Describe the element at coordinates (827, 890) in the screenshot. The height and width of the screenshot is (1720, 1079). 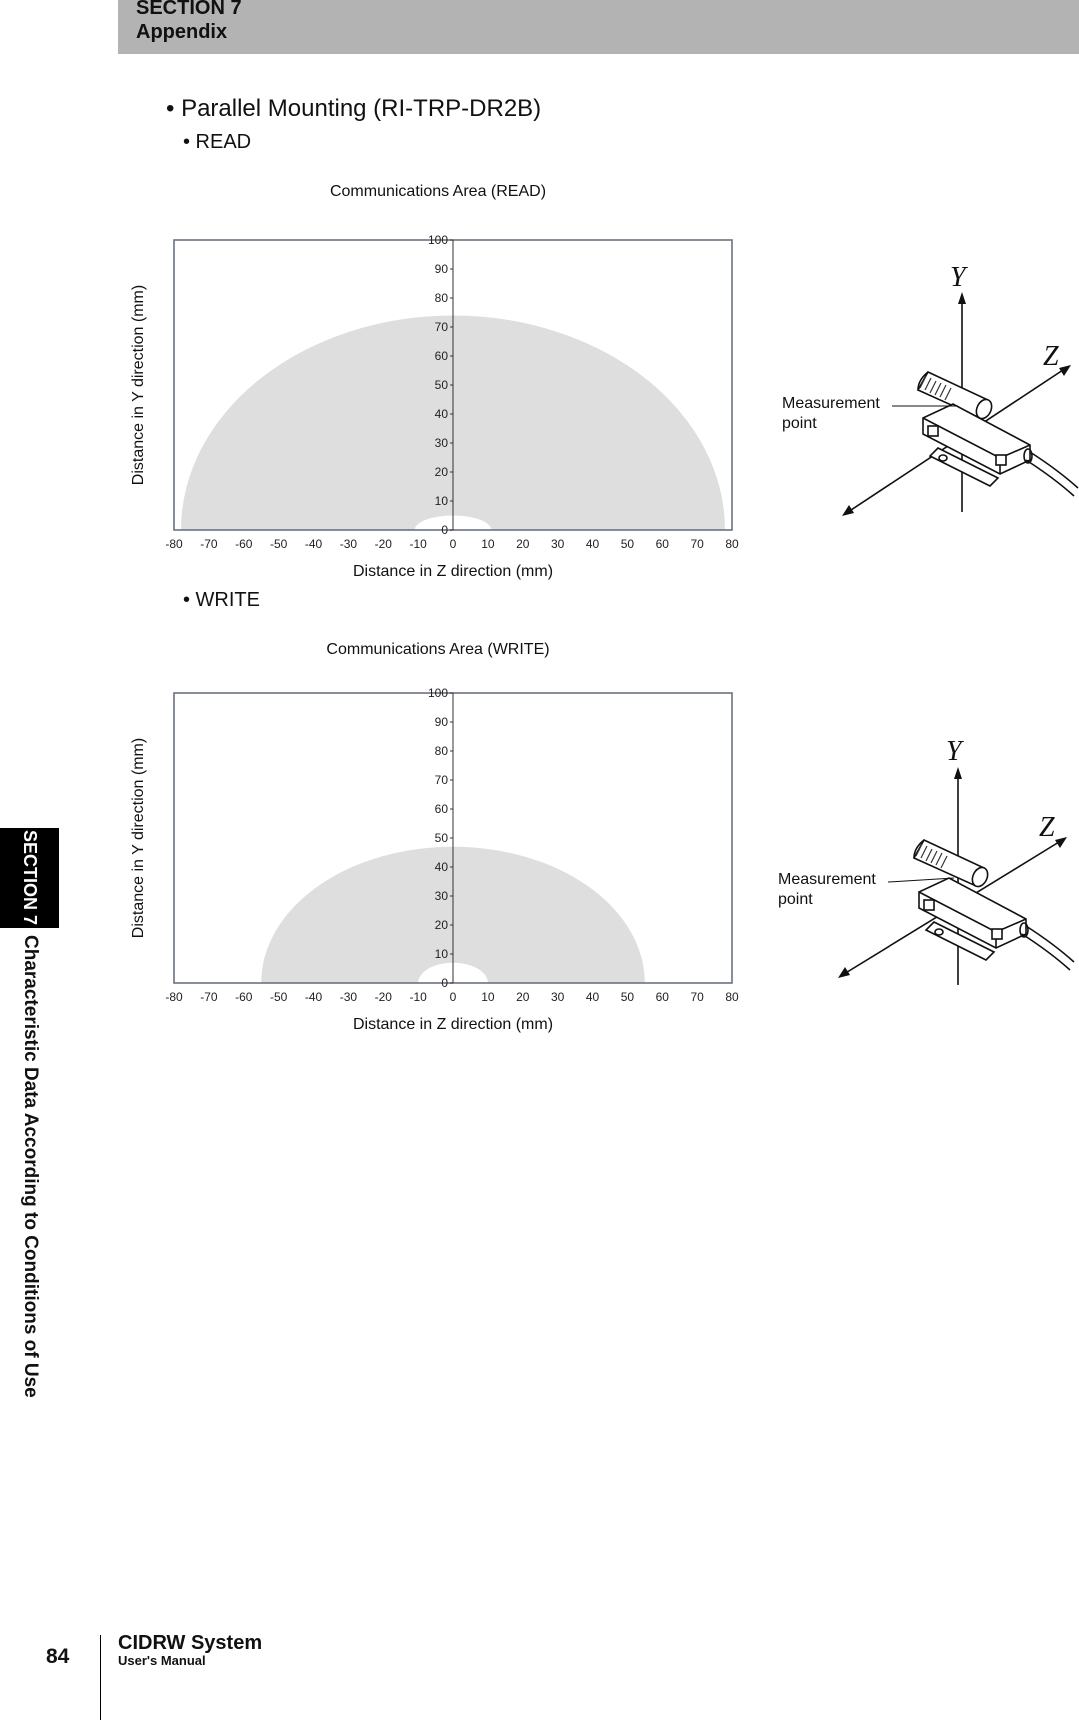
I see `measurement-point-label-write: Measurement point` at that location.